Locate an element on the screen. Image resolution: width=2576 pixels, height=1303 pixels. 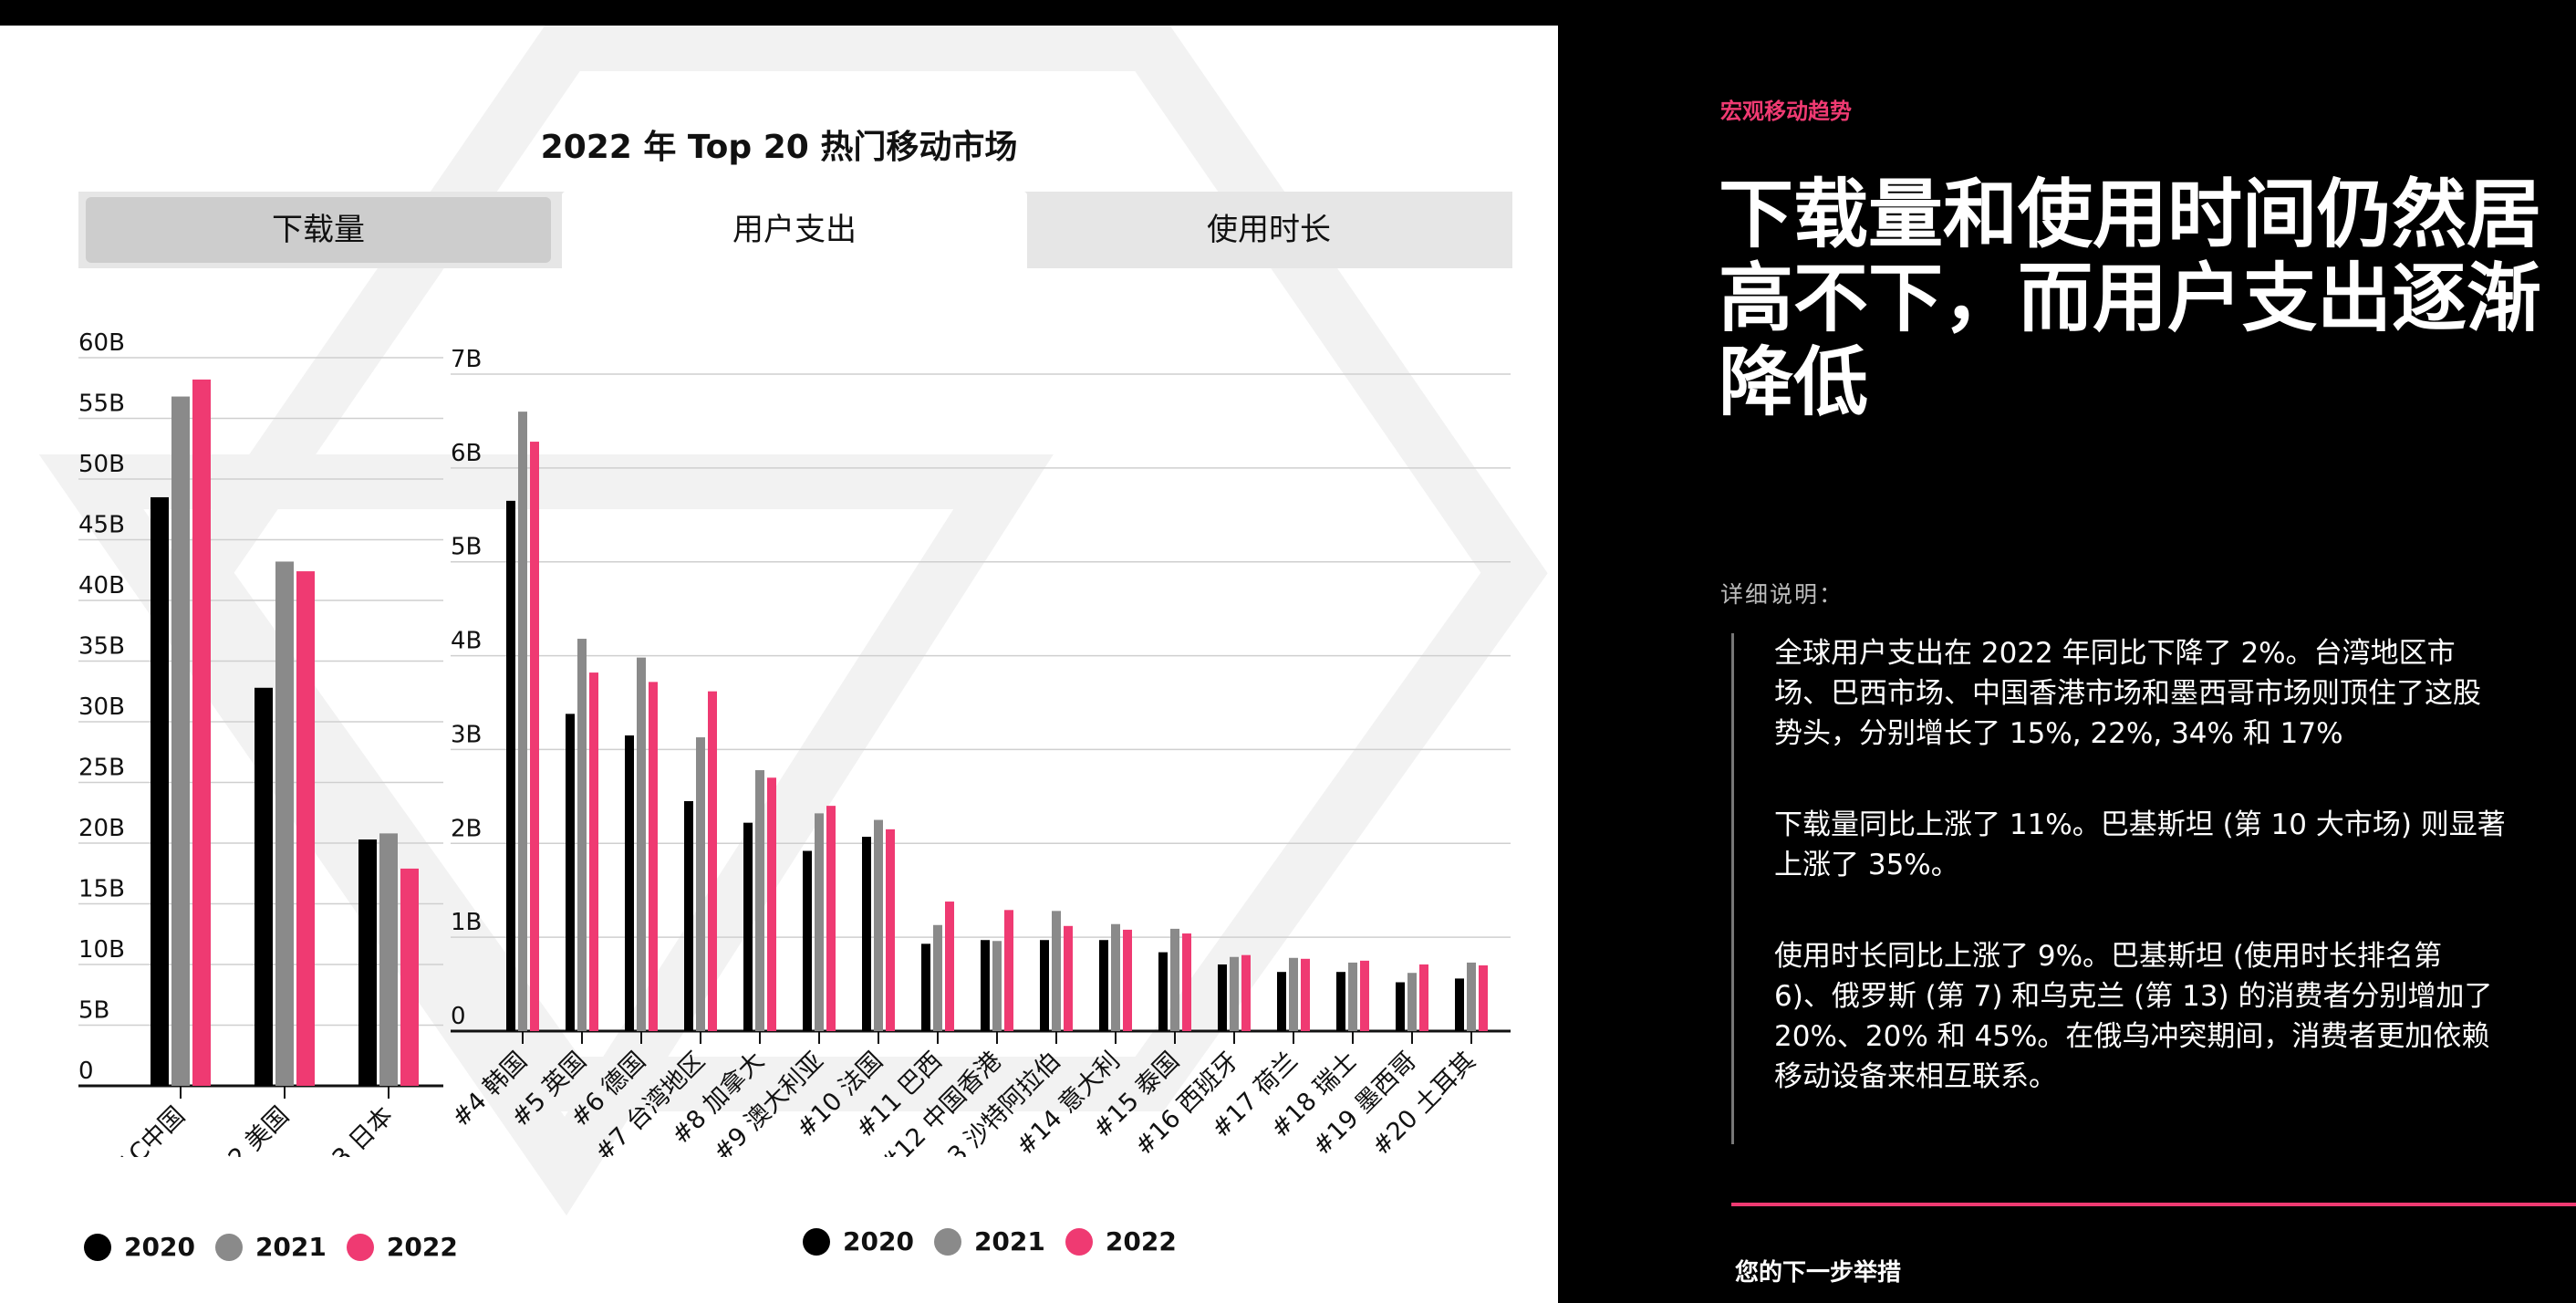
y-tick-label: 10B is located at coordinates (101, 950).